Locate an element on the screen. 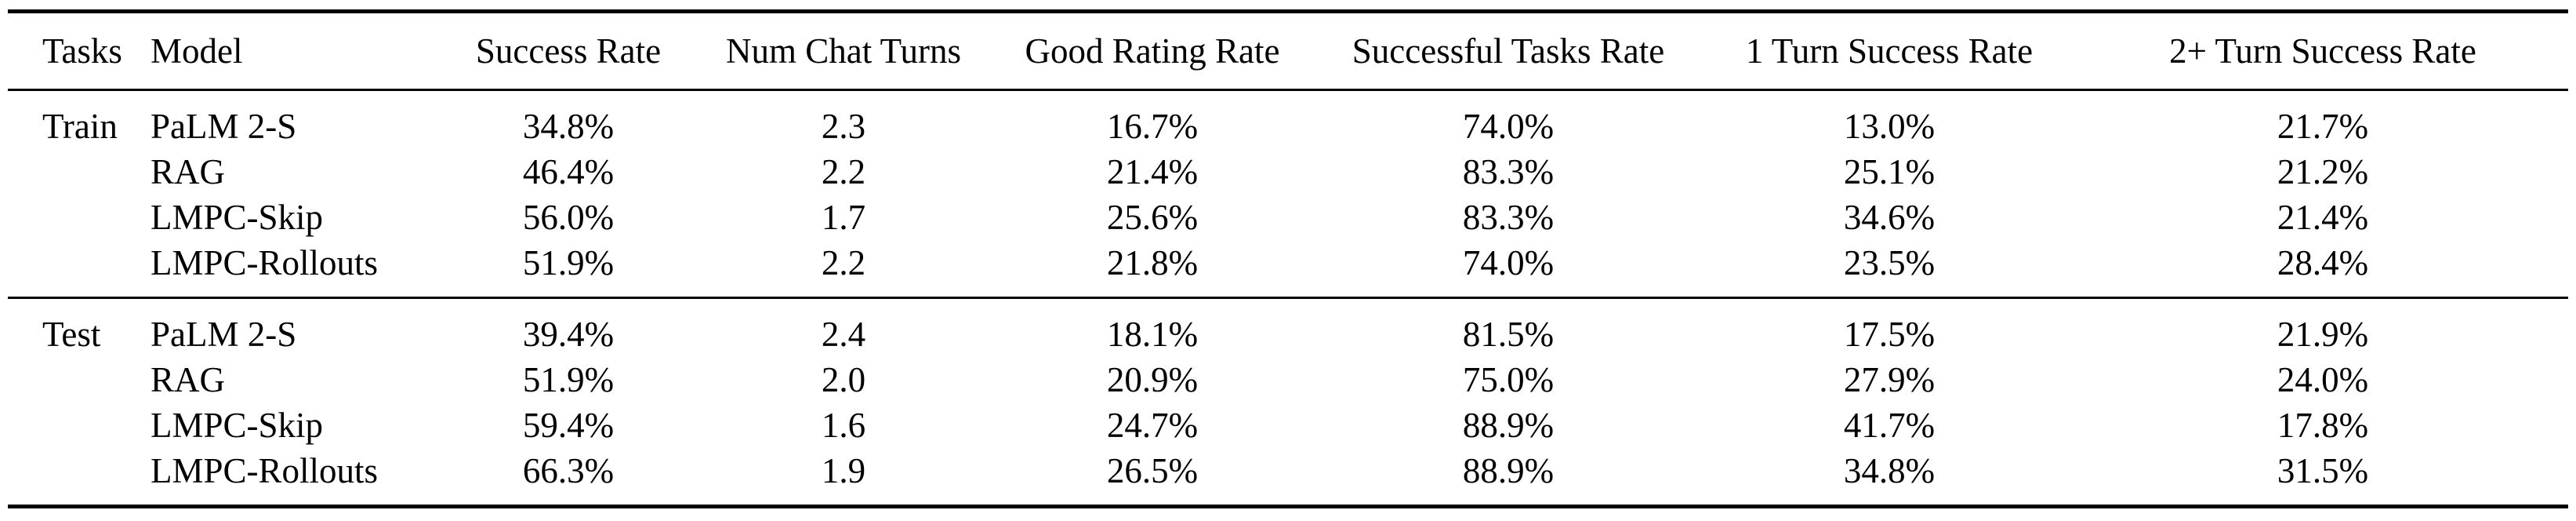 The image size is (2576, 521). cell-2plus-turn-success-rate: 17.8% is located at coordinates (2323, 426).